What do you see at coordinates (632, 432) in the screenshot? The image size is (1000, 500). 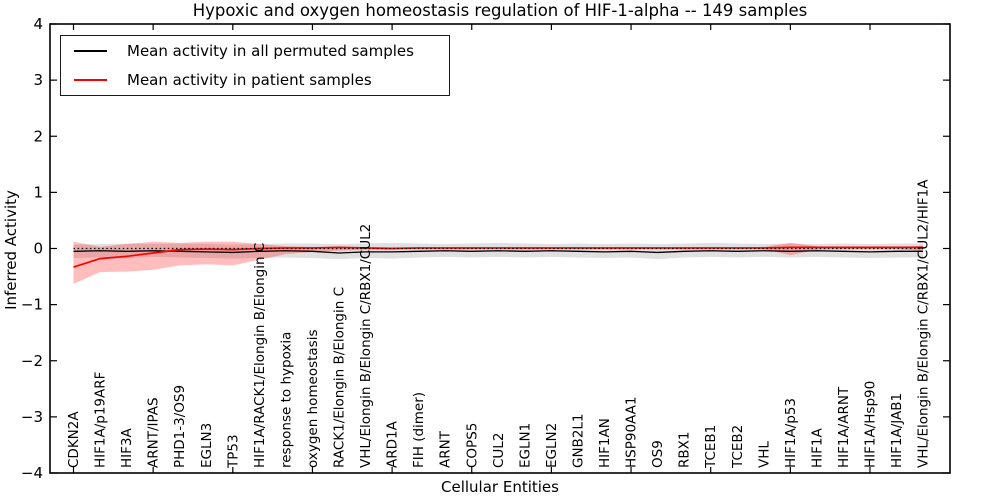 I see `x-tick-label: HSP90AA1` at bounding box center [632, 432].